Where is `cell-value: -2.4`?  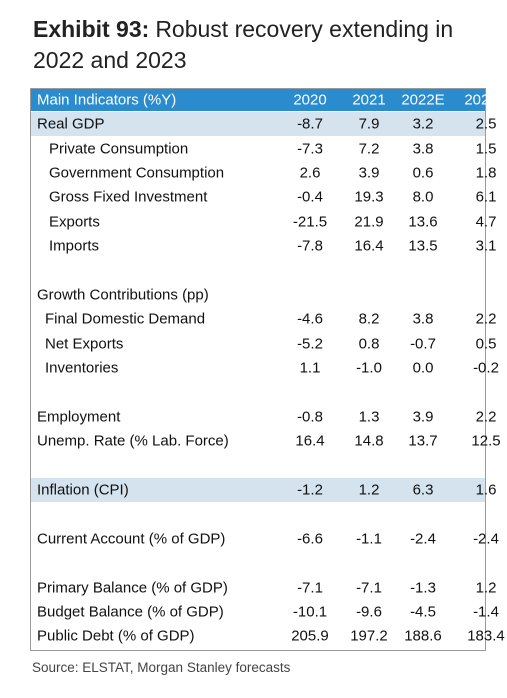 cell-value: -2.4 is located at coordinates (486, 539).